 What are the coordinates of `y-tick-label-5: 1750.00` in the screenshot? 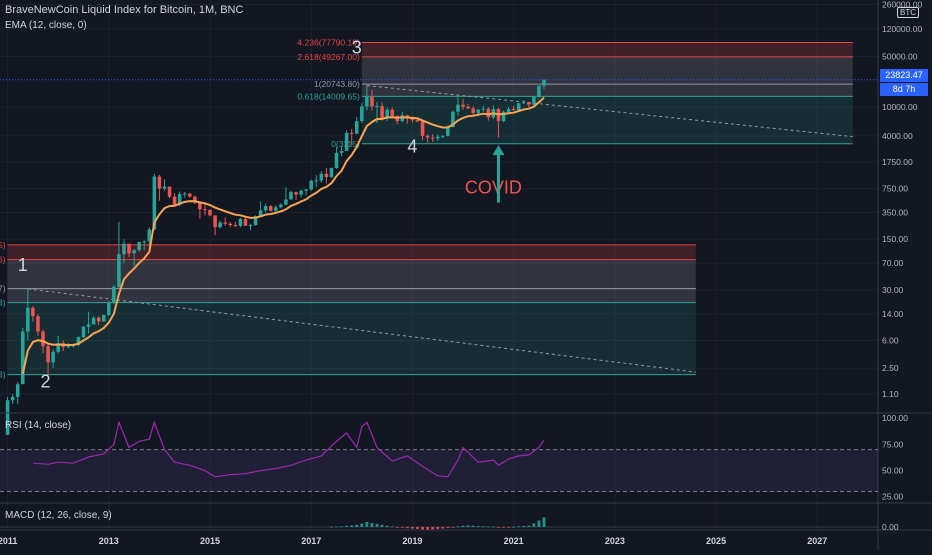 It's located at (897, 162).